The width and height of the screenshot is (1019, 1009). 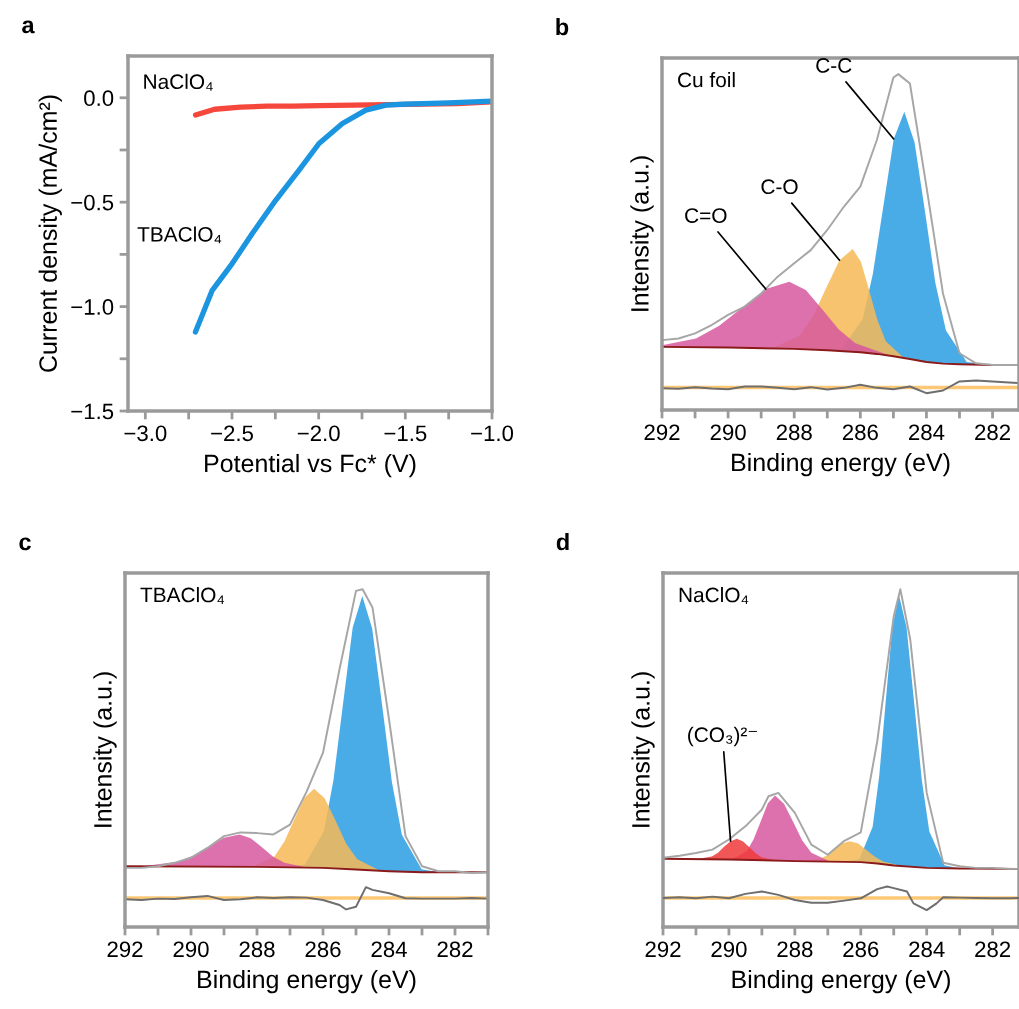 I want to click on chart-title: b, so click(x=562, y=27).